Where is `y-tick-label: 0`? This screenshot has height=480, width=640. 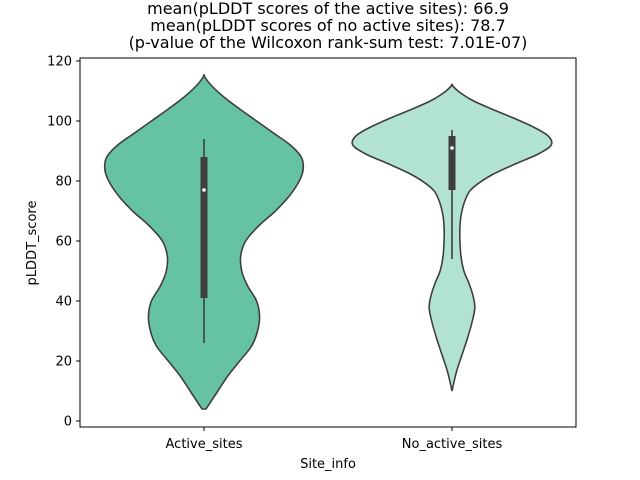
y-tick-label: 0 is located at coordinates (68, 422).